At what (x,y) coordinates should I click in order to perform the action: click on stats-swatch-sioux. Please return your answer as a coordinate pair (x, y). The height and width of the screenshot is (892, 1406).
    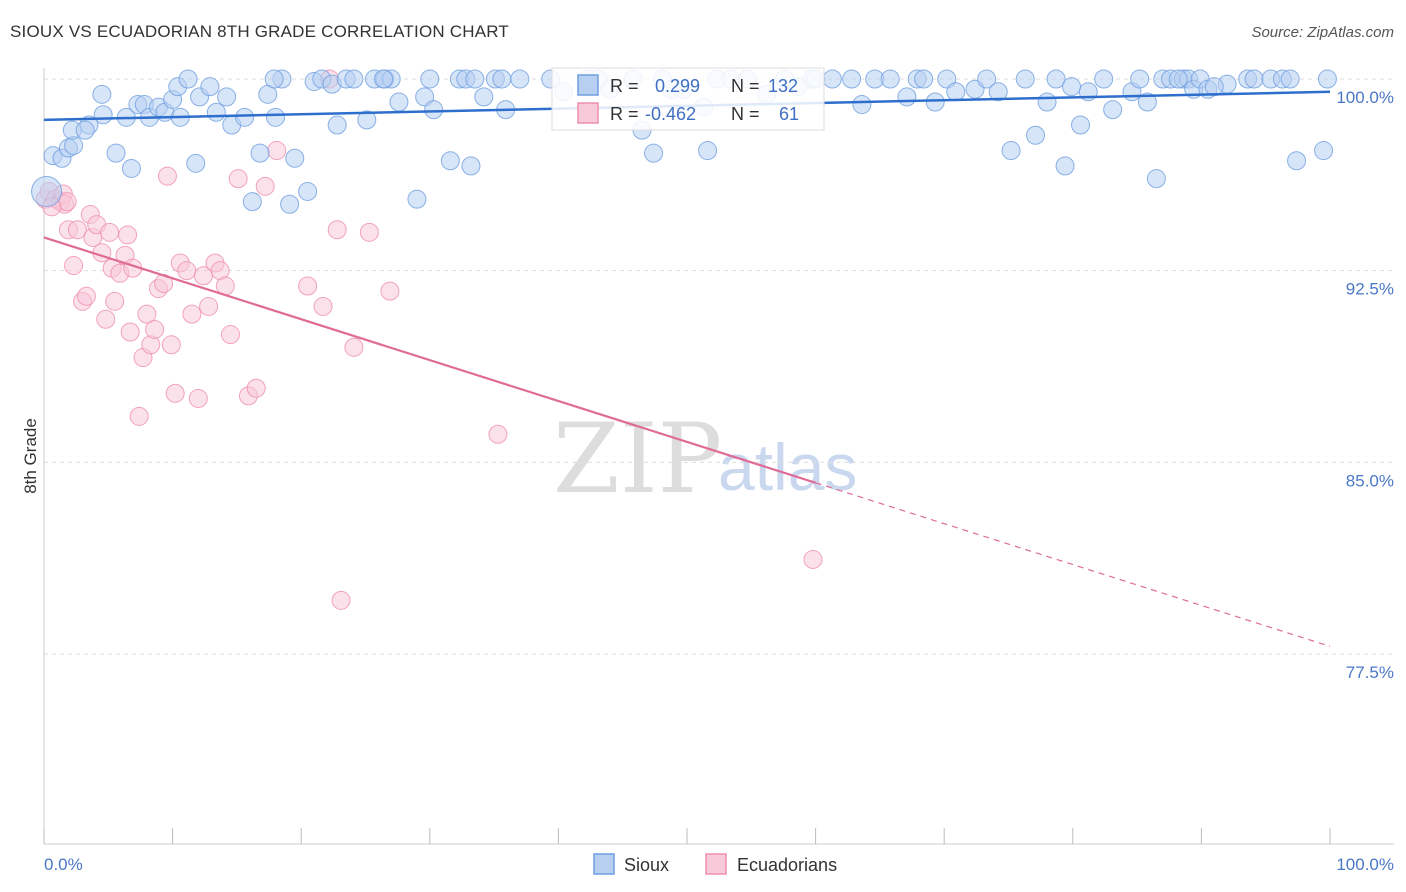
    Looking at the image, I should click on (588, 85).